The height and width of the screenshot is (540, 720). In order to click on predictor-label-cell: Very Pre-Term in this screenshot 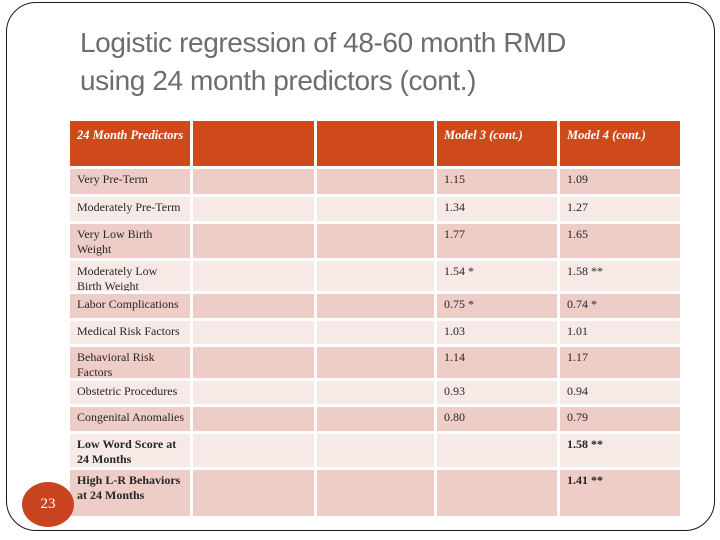, I will do `click(130, 181)`.